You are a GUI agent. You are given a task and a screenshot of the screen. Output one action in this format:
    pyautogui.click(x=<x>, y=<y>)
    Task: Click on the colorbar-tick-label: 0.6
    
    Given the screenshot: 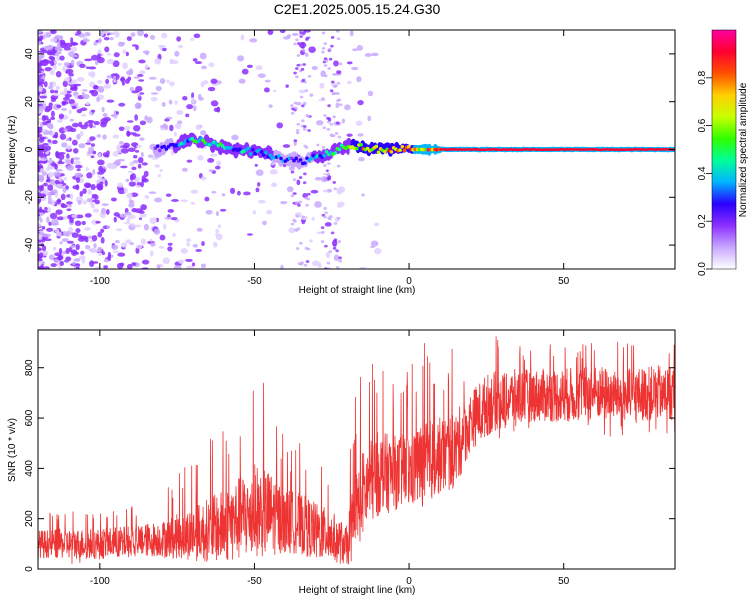 What is the action you would take?
    pyautogui.click(x=702, y=125)
    